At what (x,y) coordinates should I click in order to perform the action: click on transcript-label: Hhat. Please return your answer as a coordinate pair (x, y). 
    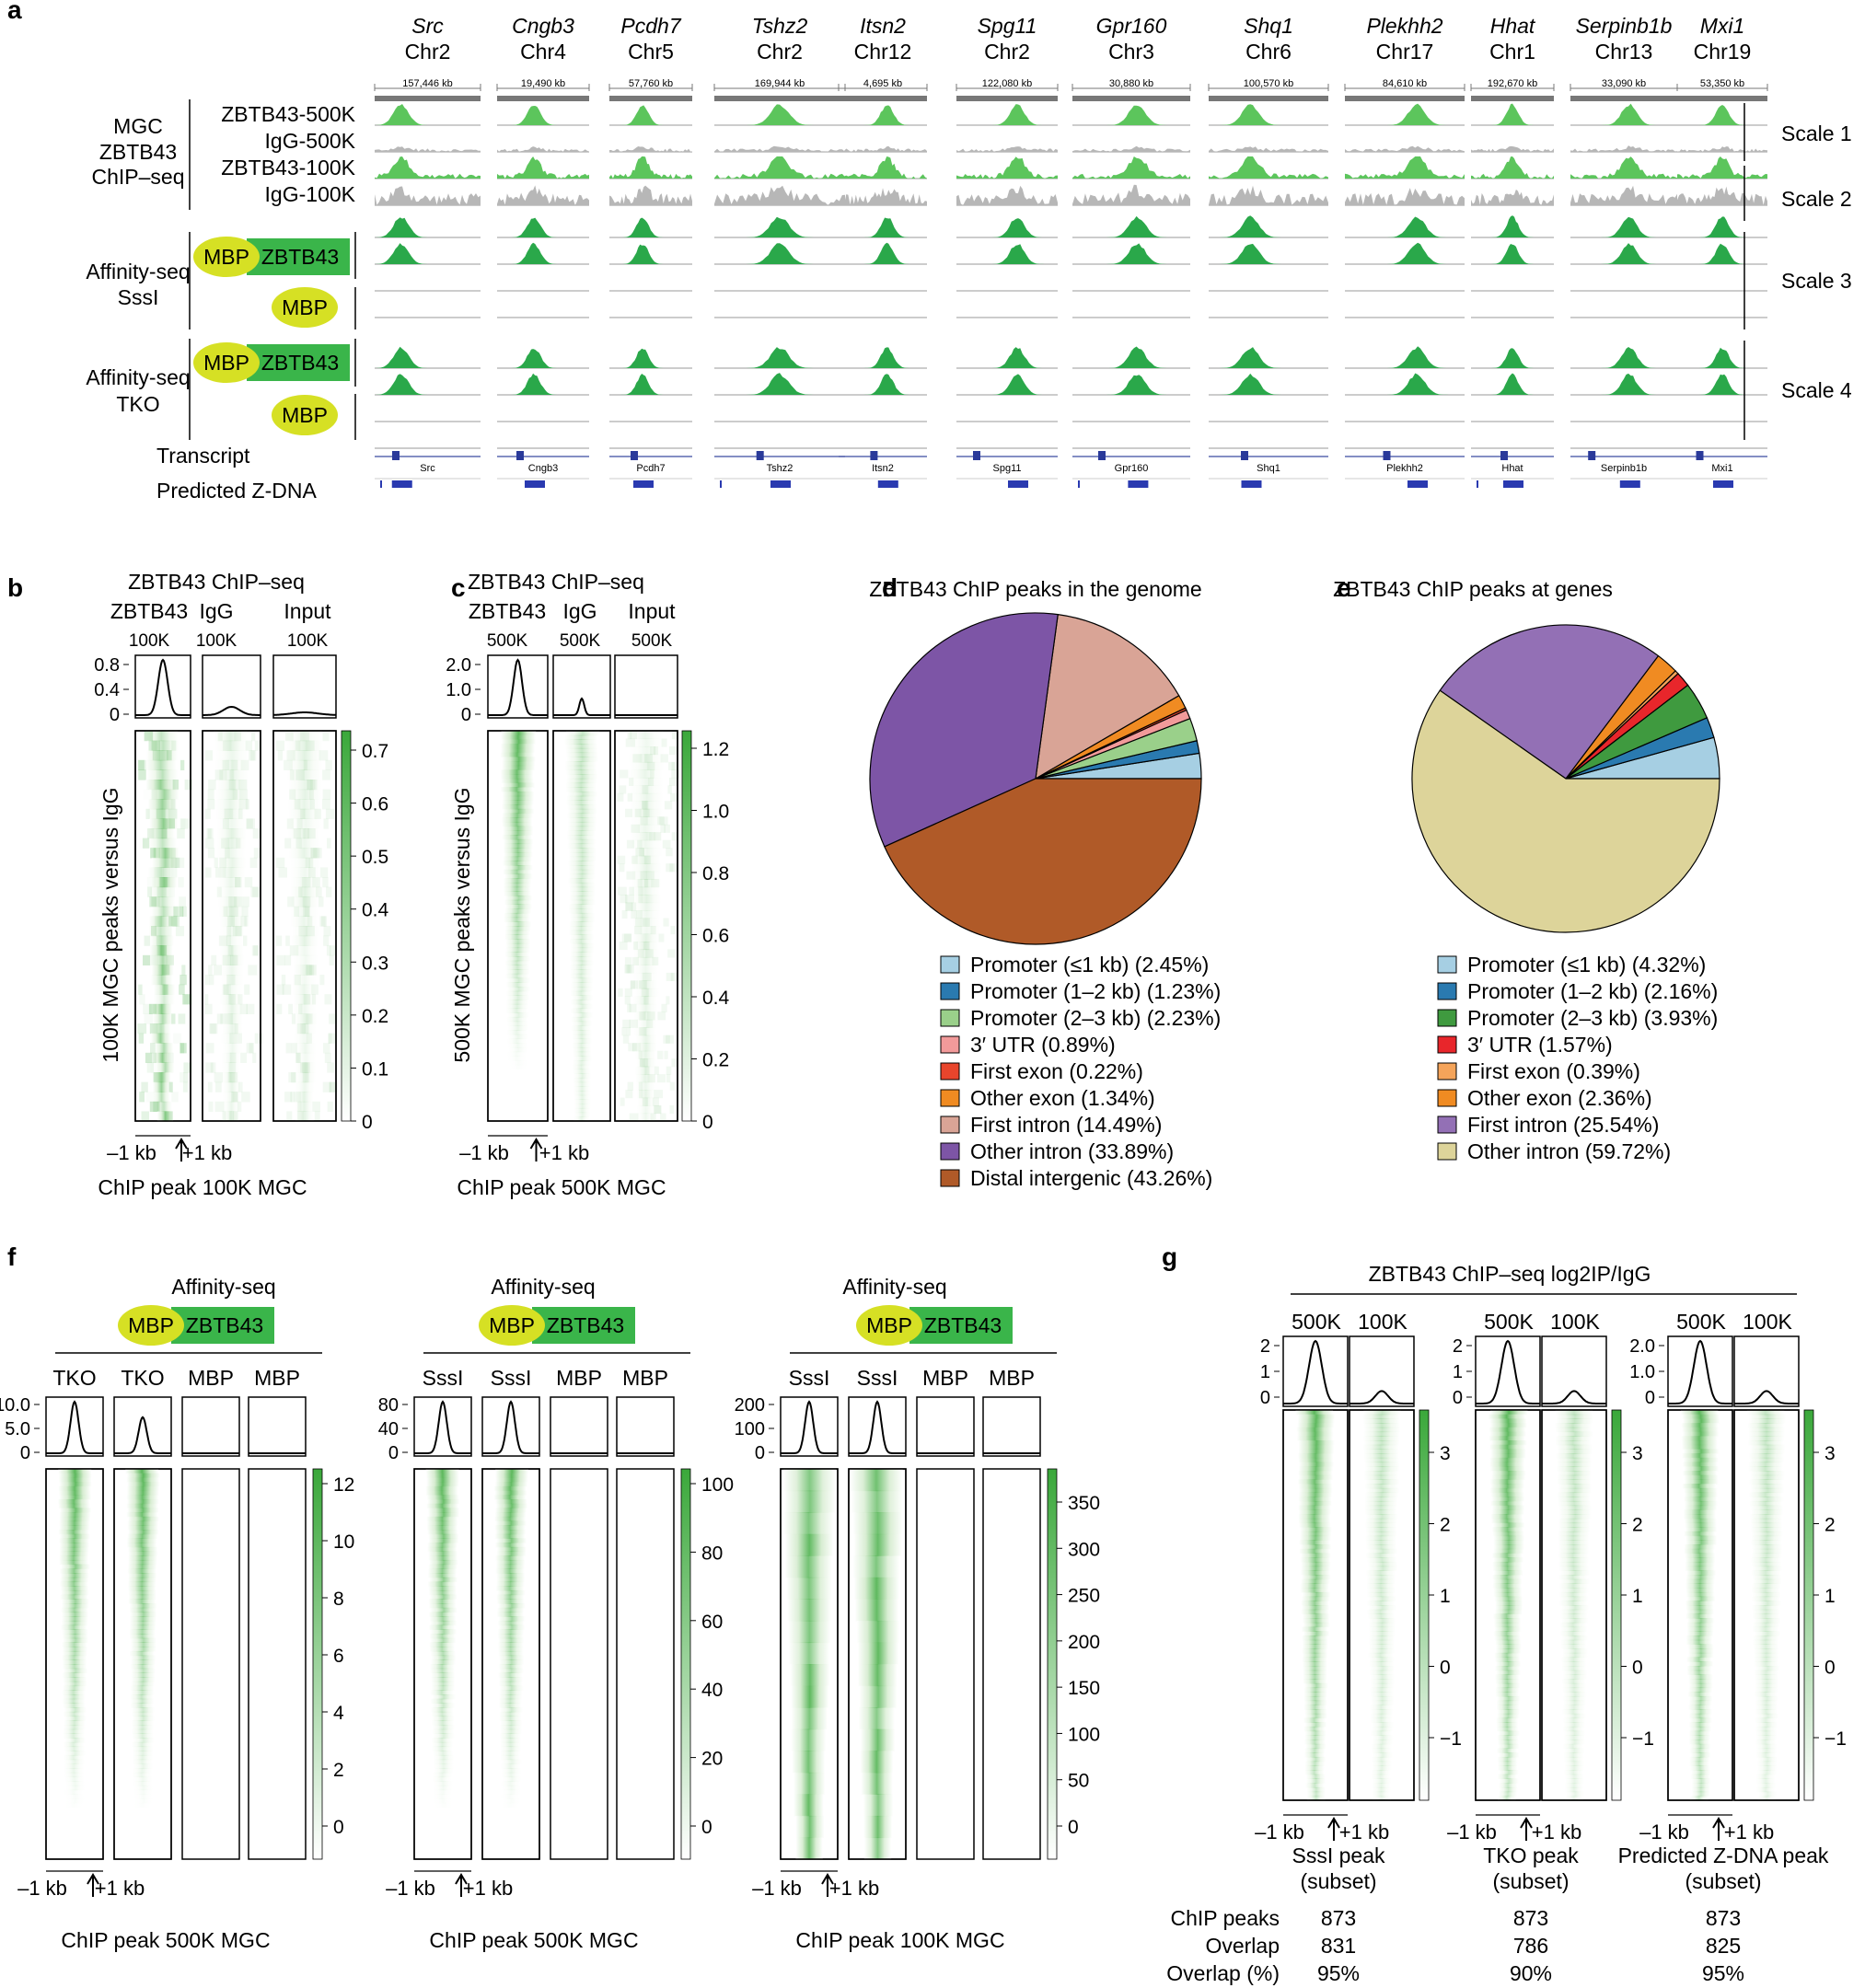
    Looking at the image, I should click on (1512, 468).